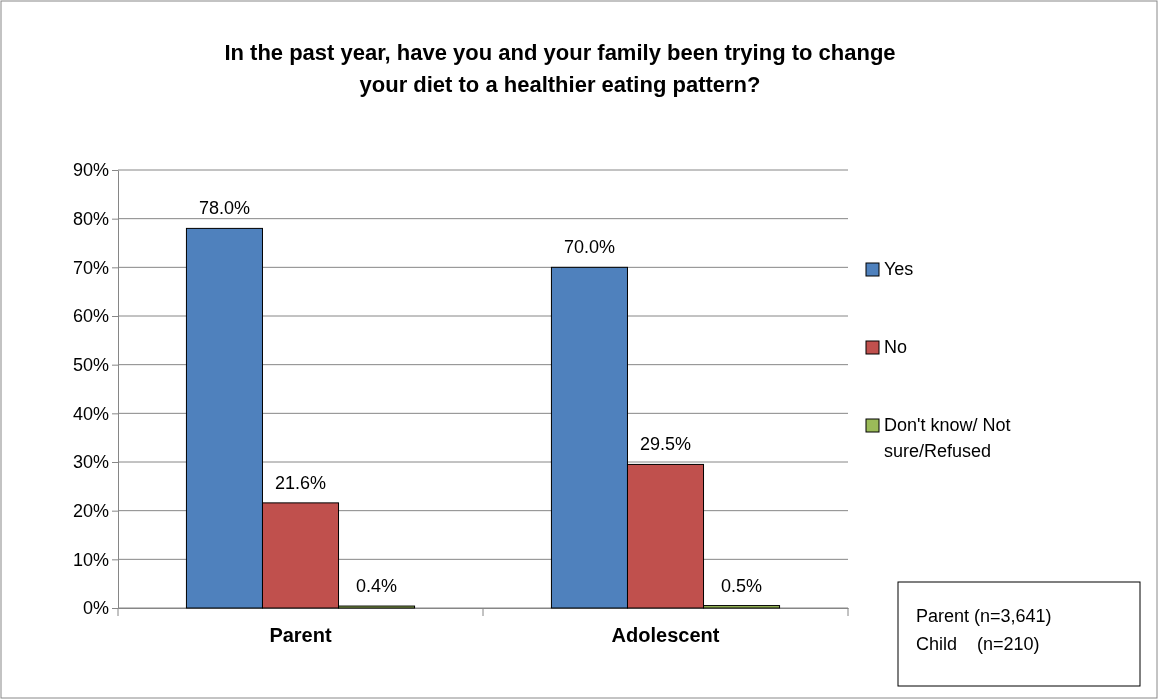  I want to click on y-tick-label: 60%, so click(90, 316).